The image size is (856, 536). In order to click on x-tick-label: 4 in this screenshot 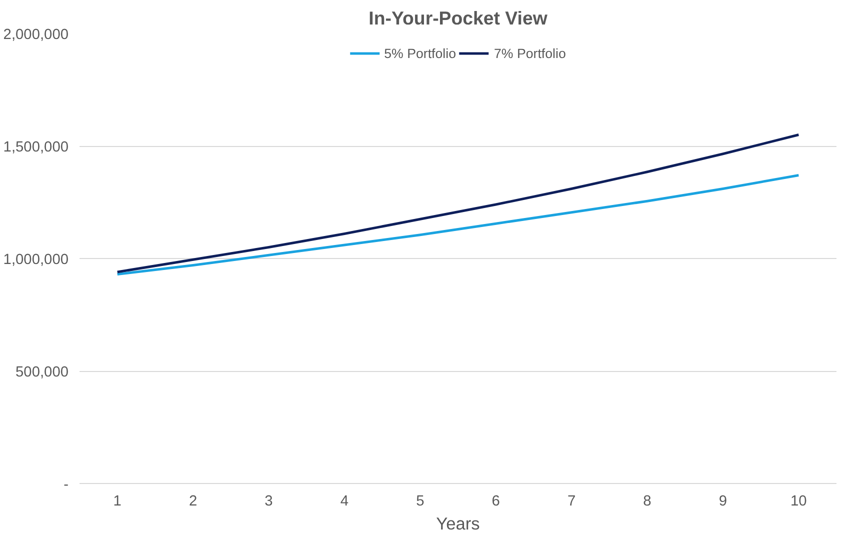, I will do `click(344, 502)`.